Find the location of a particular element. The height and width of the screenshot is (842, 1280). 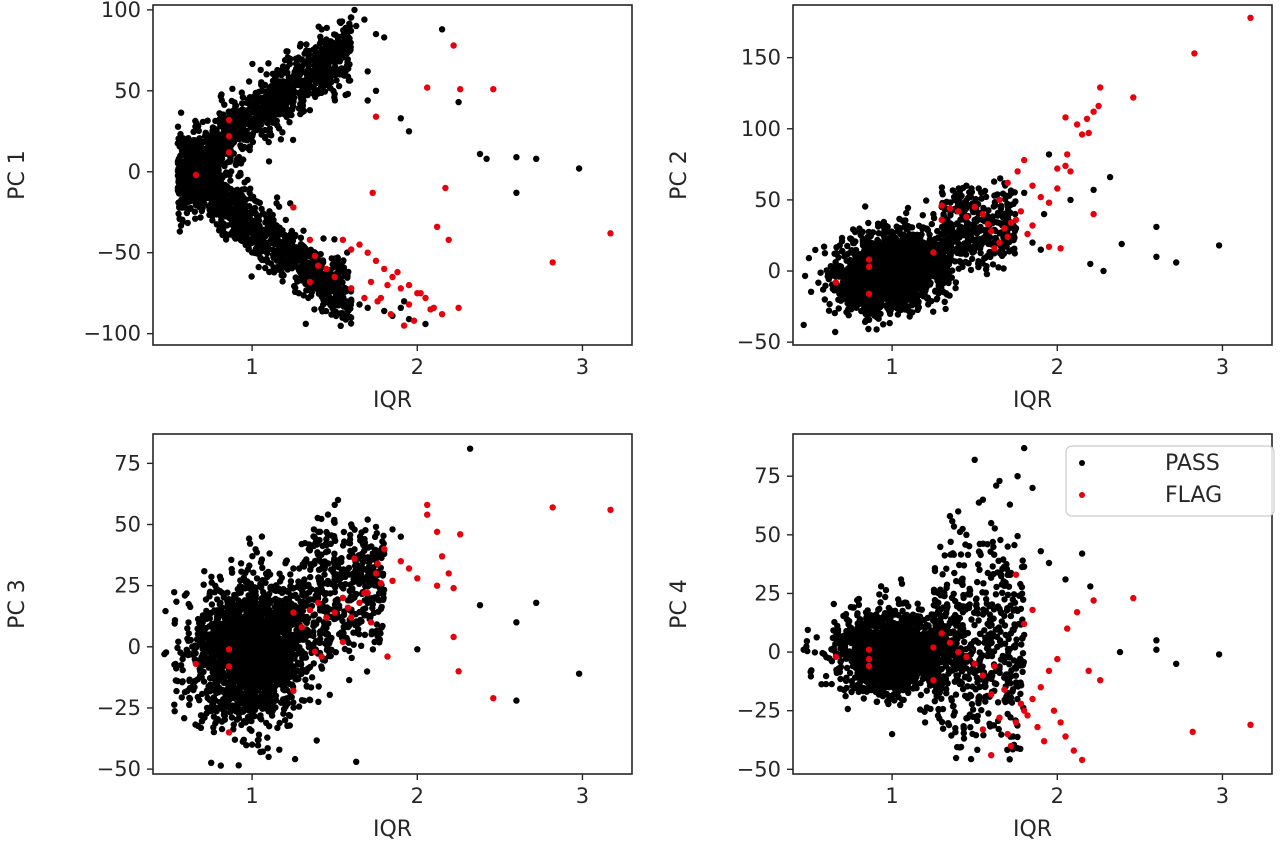

pass-dense-core is located at coordinates (264, 171).